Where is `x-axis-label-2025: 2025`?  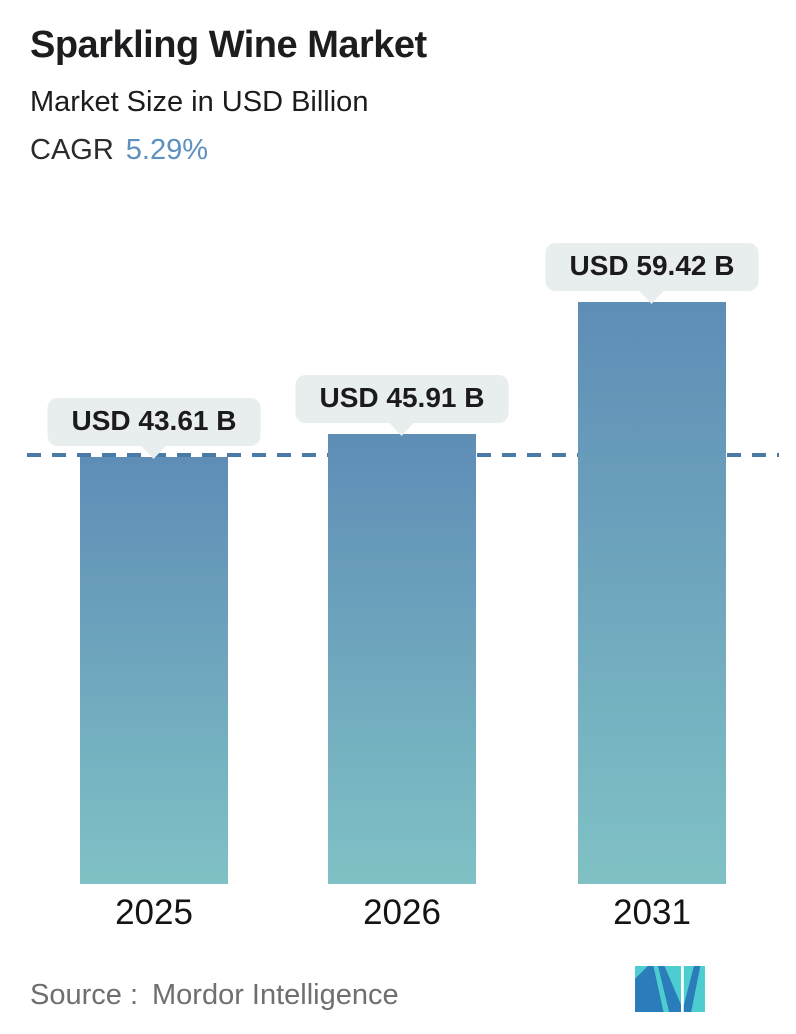
x-axis-label-2025: 2025 is located at coordinates (154, 912).